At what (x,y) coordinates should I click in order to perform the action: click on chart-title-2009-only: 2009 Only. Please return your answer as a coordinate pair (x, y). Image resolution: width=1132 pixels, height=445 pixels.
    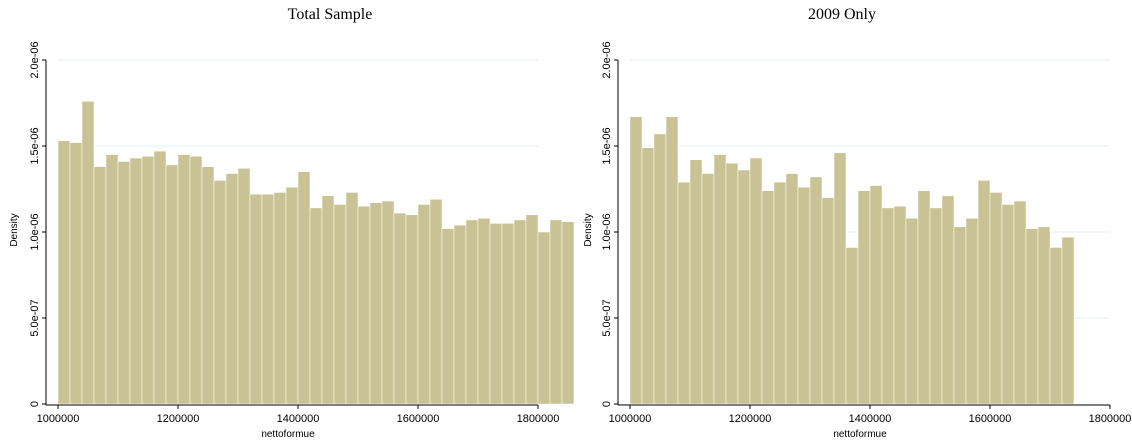
    Looking at the image, I should click on (842, 14).